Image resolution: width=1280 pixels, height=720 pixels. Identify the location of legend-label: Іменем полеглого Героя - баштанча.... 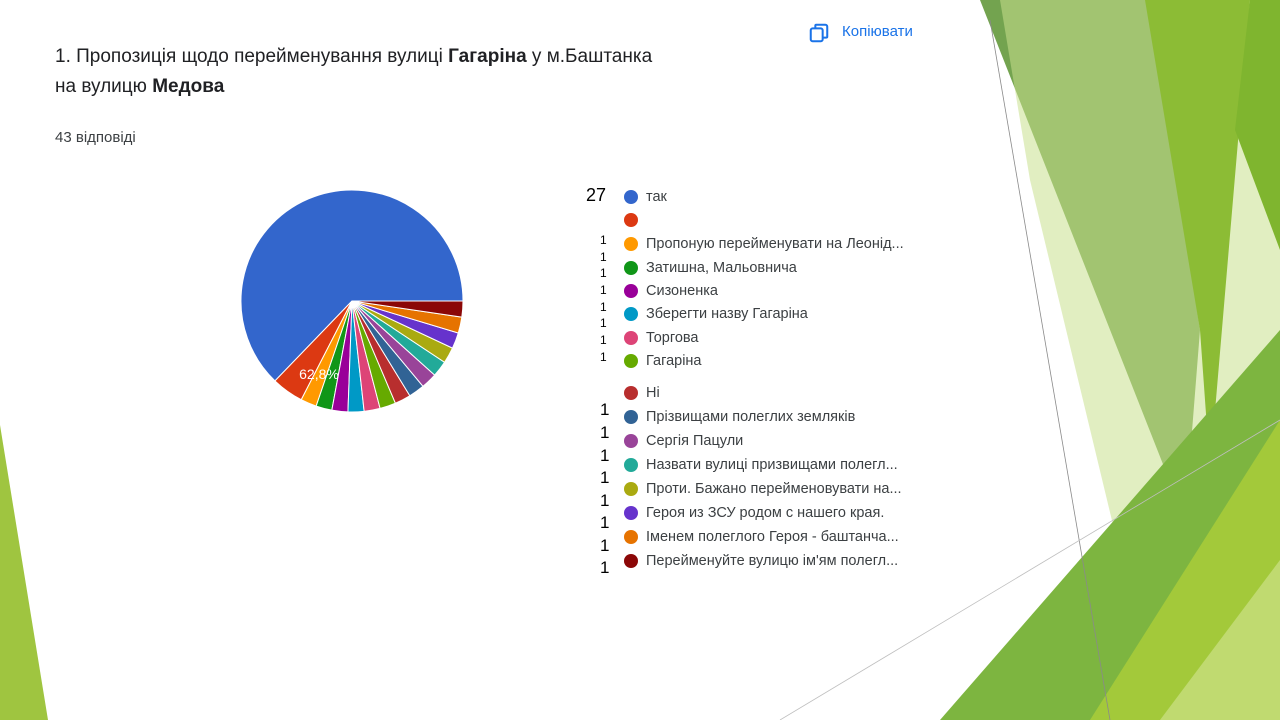
(772, 537).